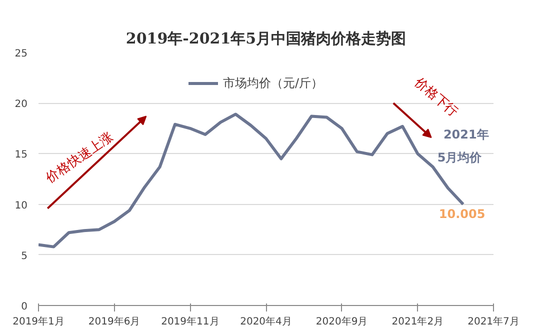  What do you see at coordinates (21, 104) in the screenshot?
I see `y-tick-label: 20` at bounding box center [21, 104].